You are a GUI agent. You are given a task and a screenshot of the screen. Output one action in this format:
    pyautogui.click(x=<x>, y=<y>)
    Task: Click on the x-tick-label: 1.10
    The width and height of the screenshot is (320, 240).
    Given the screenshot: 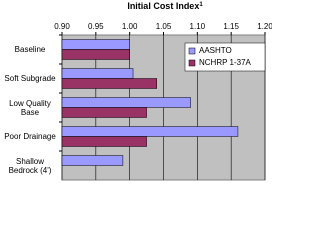 What is the action you would take?
    pyautogui.click(x=198, y=26)
    